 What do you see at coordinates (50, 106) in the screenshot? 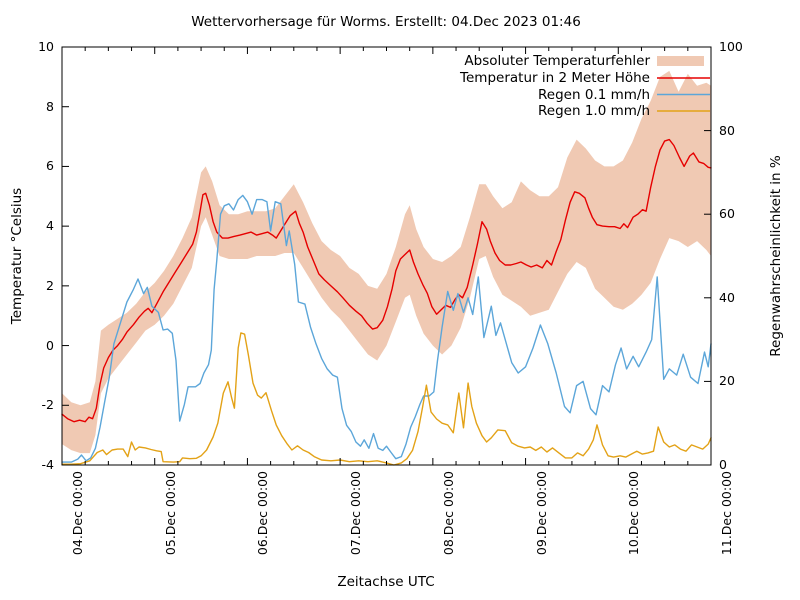
I see `y-left-tick-label: 8` at bounding box center [50, 106].